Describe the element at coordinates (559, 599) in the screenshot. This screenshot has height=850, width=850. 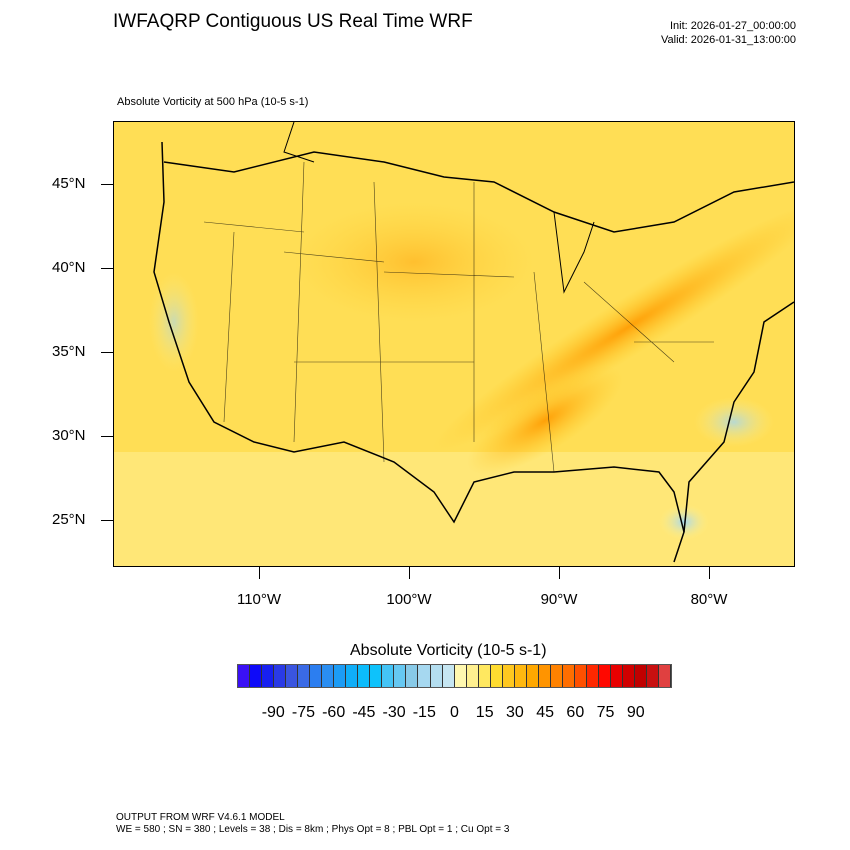
I see `lon-label-90w: 90°W` at that location.